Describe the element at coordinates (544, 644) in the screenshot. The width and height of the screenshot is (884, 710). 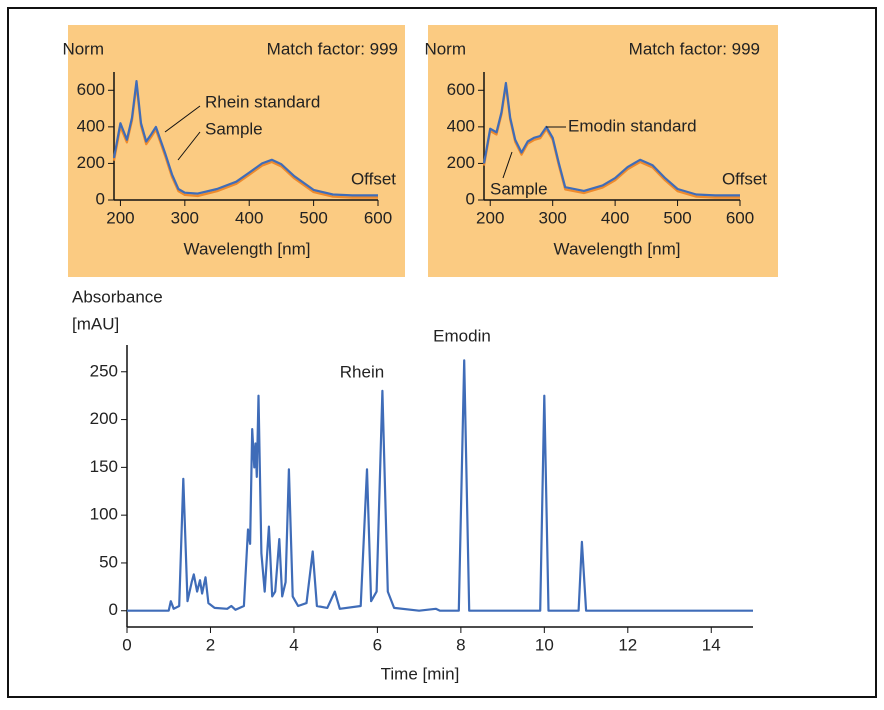
I see `x-tick-label: 10` at that location.